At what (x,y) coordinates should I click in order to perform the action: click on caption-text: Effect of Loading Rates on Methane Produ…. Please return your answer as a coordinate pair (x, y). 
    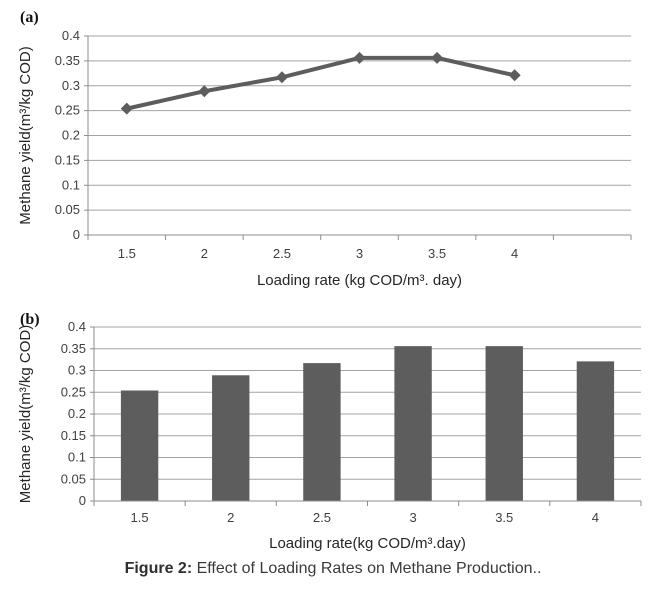
    Looking at the image, I should click on (367, 568).